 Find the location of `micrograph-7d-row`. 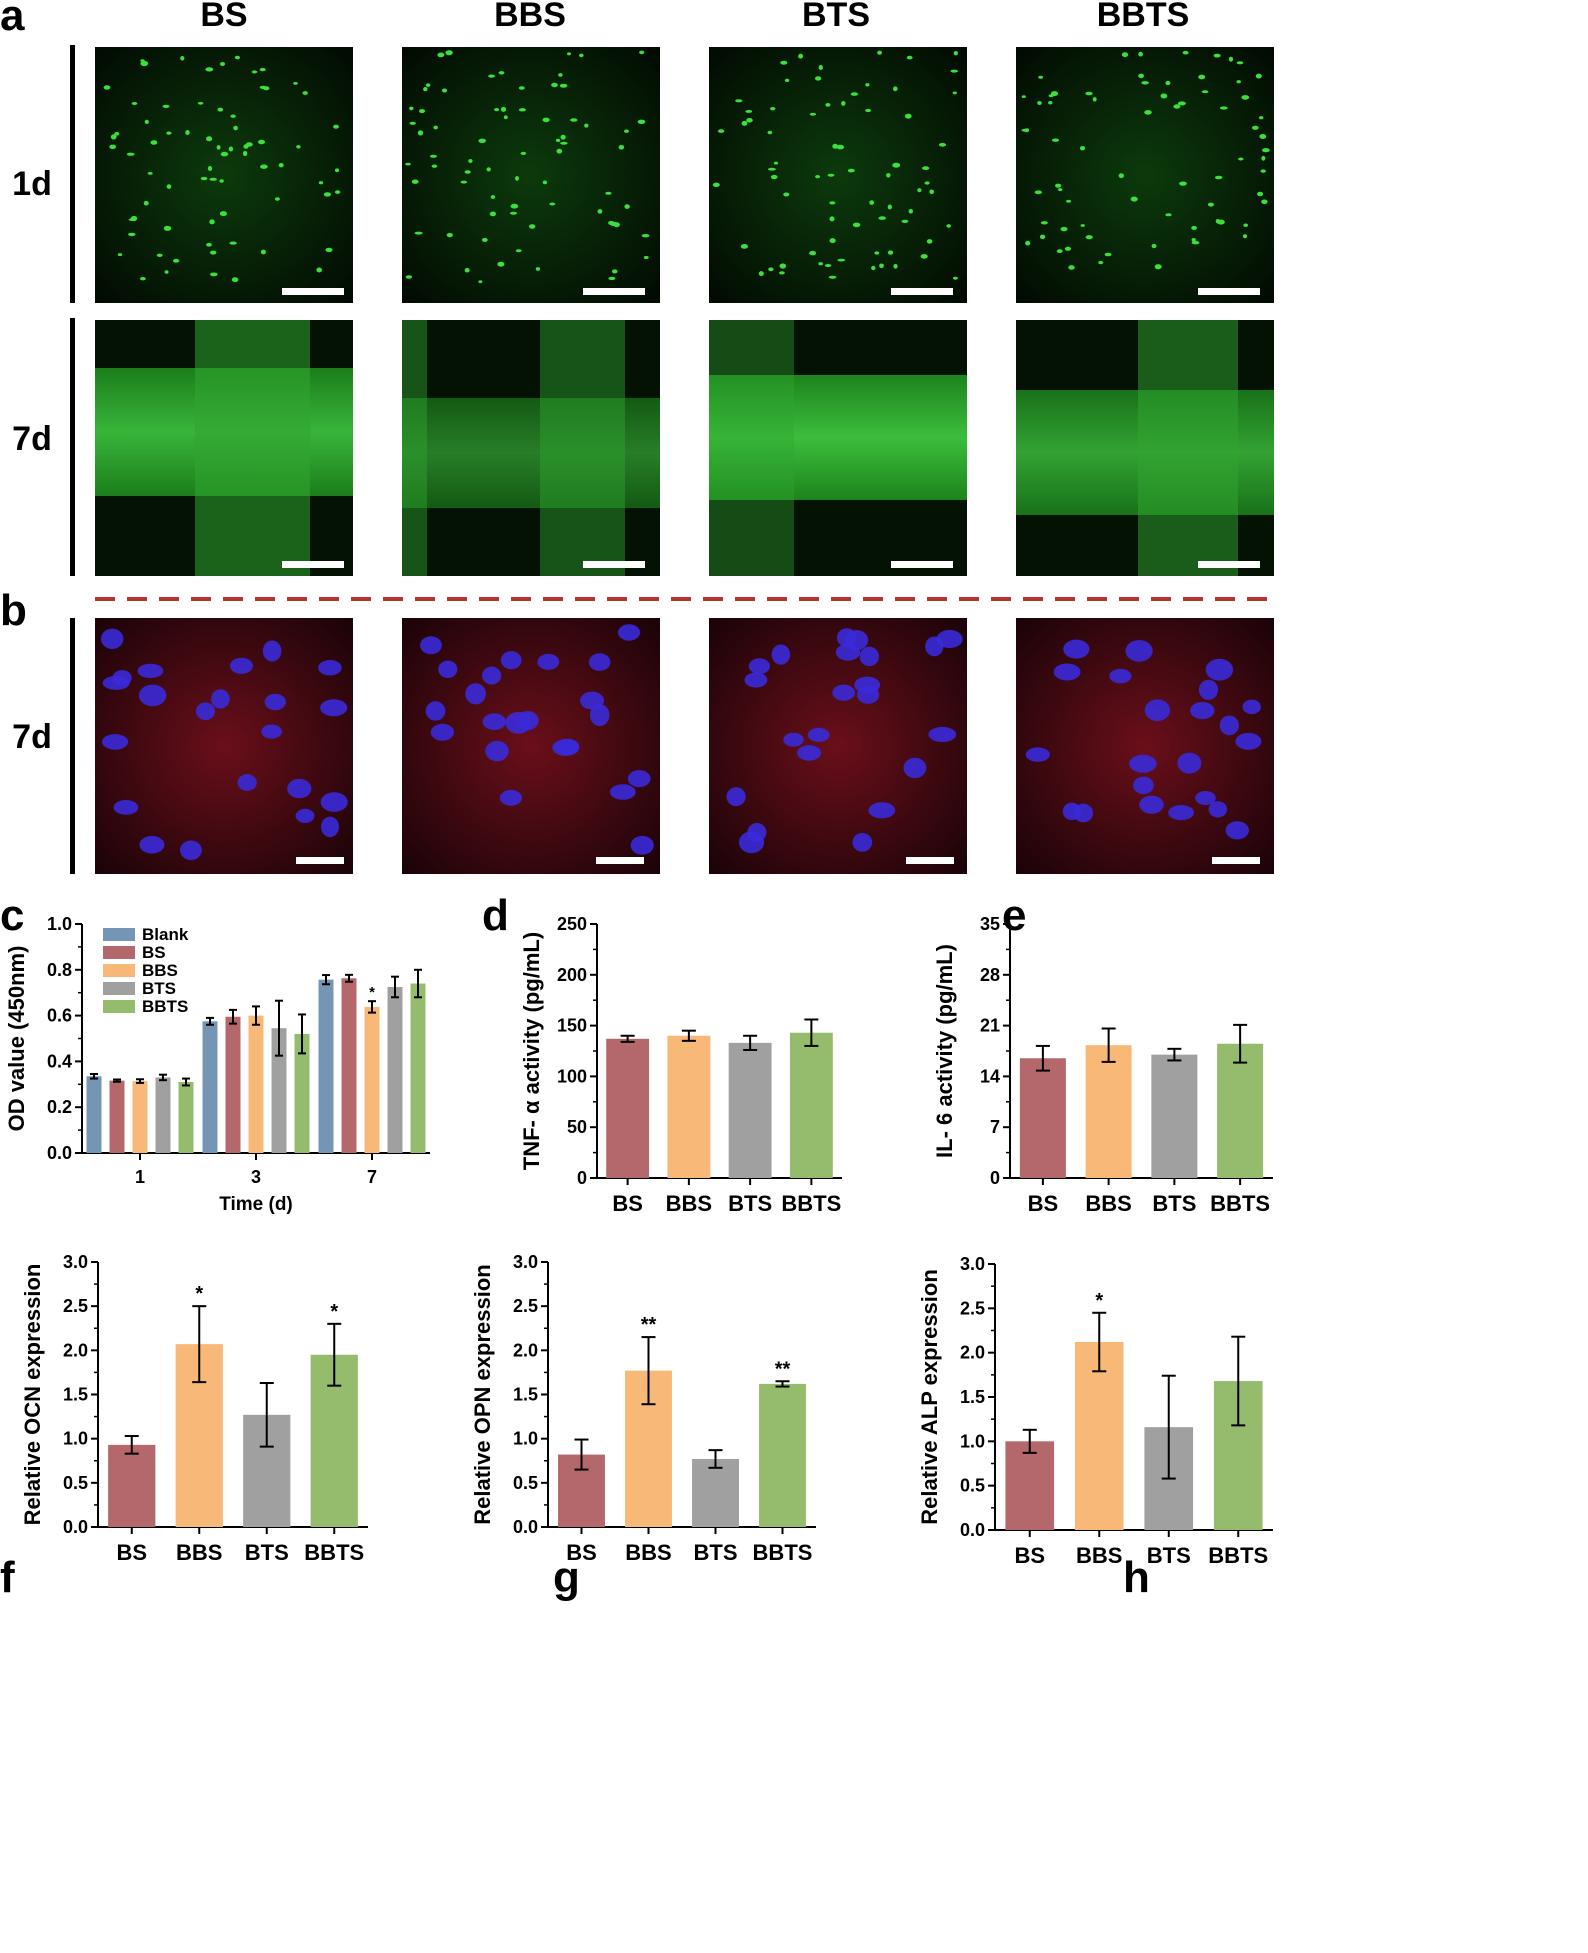

micrograph-7d-row is located at coordinates (684, 448).